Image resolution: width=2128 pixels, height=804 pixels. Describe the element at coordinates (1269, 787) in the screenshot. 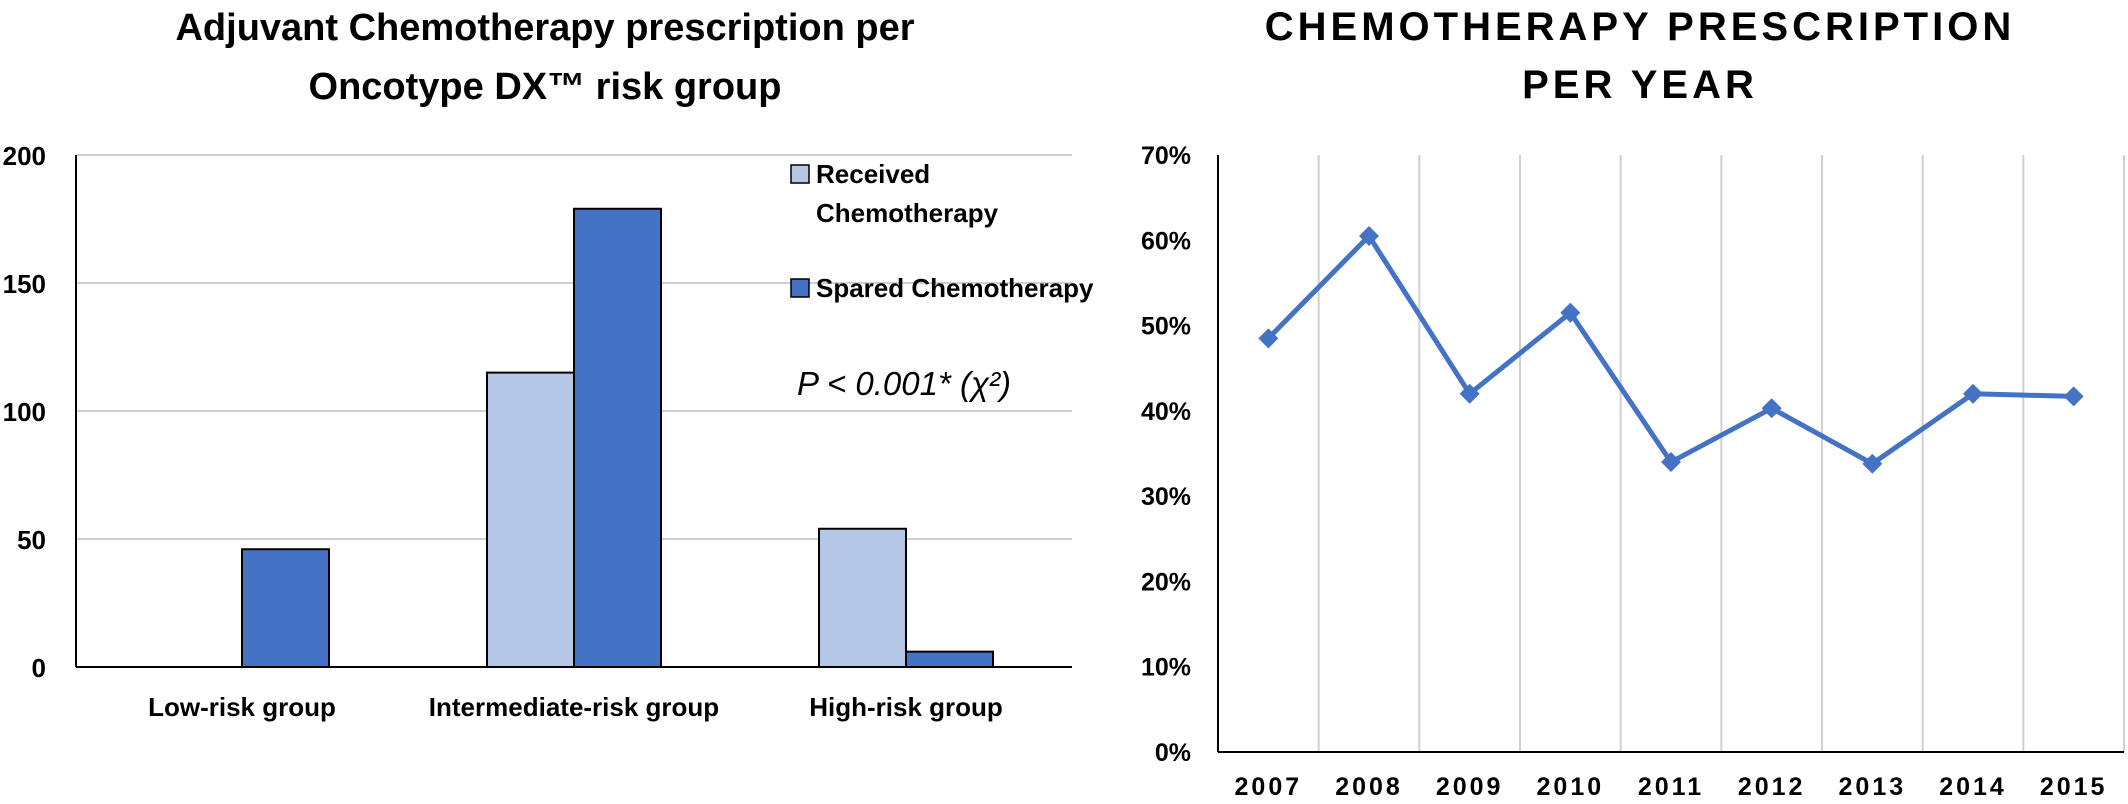

I see `line-x-tick-label: 2007` at that location.